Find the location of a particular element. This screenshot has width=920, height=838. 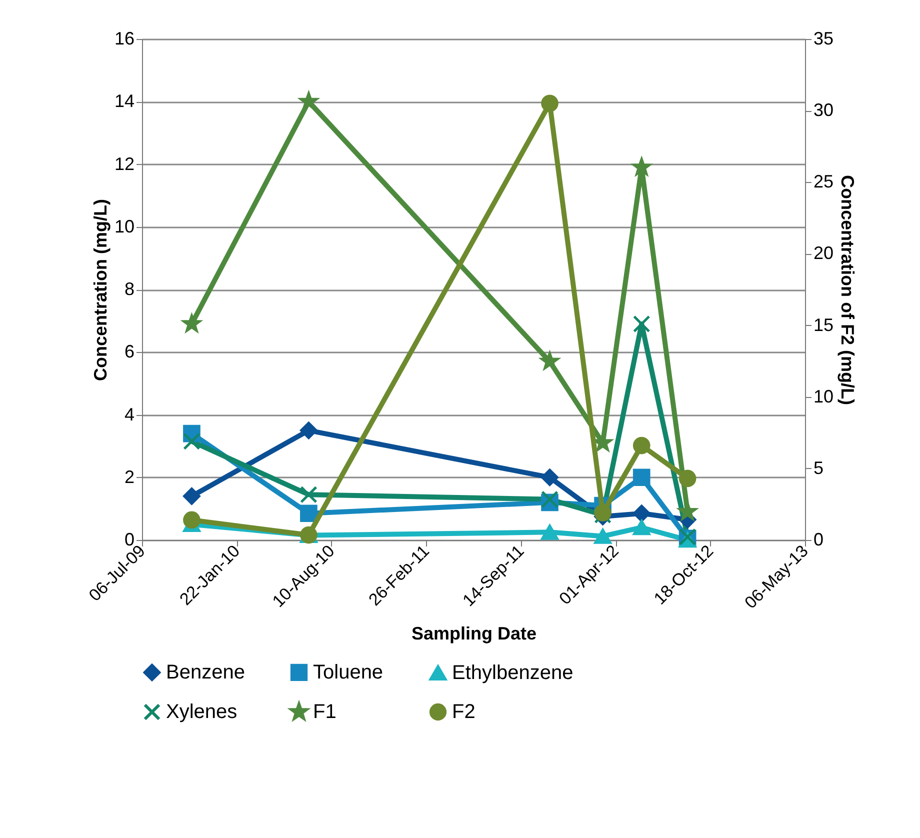

y-tick-label: 8 is located at coordinates (129, 289).